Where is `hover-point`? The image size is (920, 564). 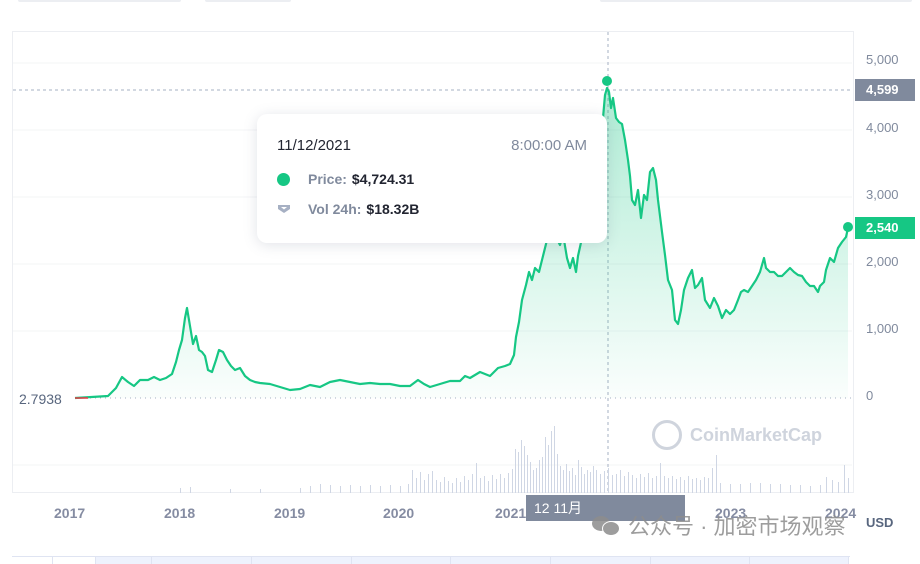
hover-point is located at coordinates (607, 81).